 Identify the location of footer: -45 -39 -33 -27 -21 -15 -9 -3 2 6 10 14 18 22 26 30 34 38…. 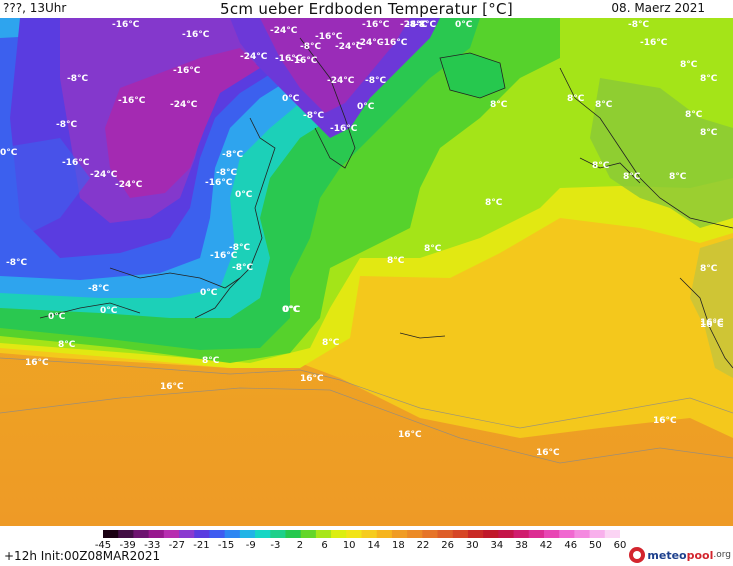
(366, 546).